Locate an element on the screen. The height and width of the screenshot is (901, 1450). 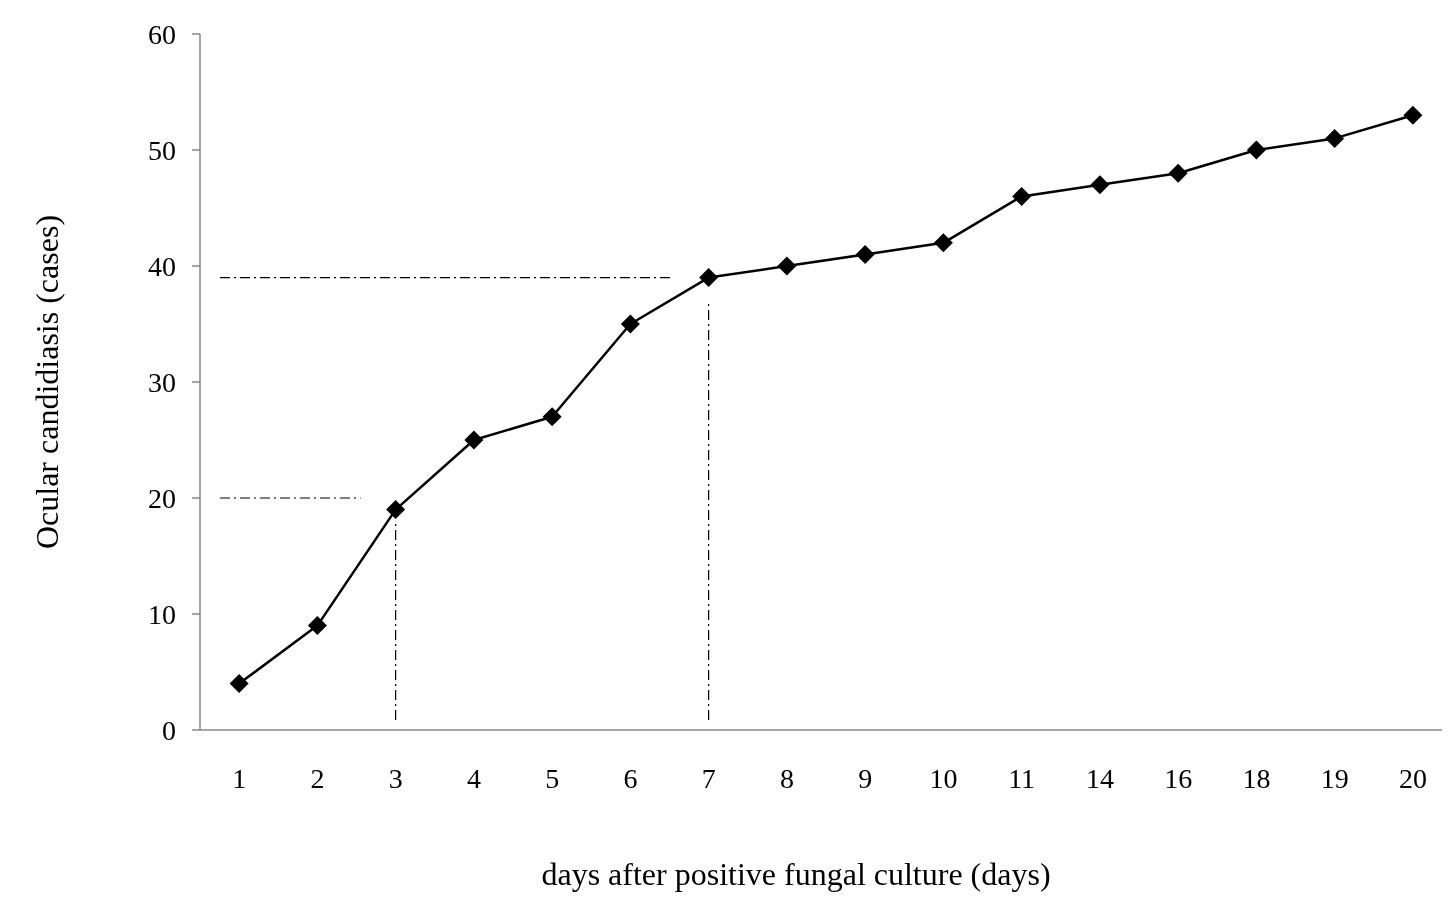
x-tick-label: 7 is located at coordinates (708, 778).